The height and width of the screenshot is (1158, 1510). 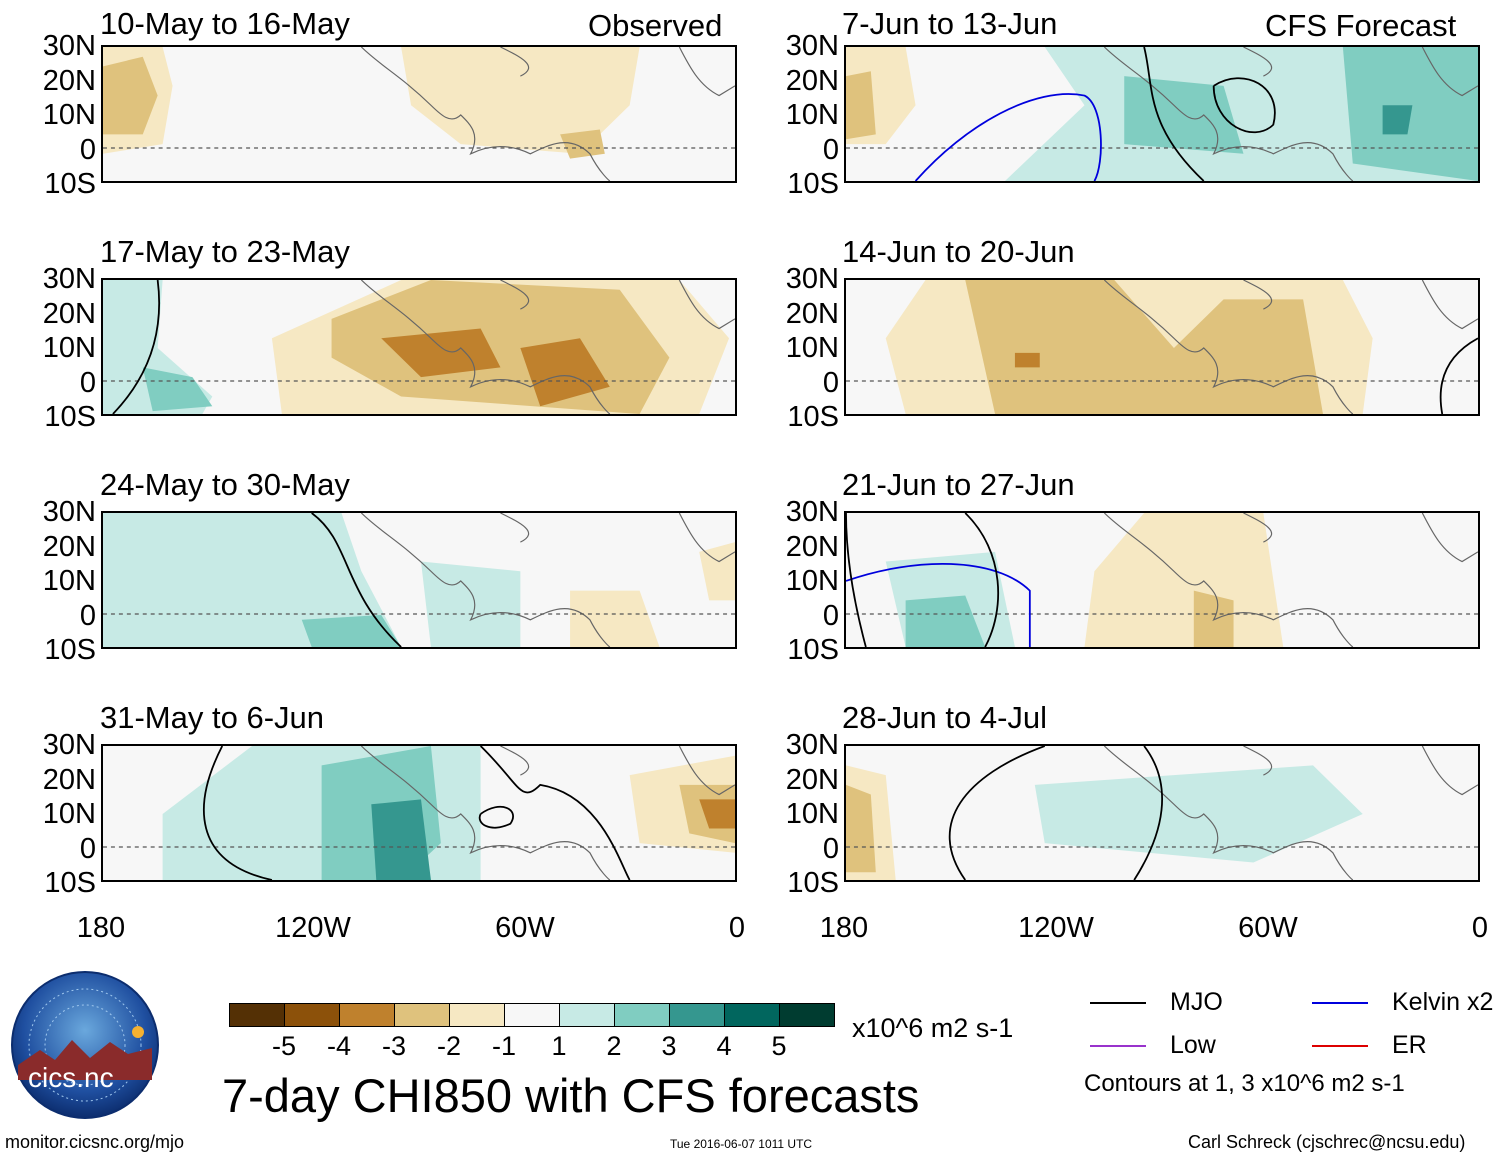 I want to click on observed-header: Observed, so click(x=655, y=25).